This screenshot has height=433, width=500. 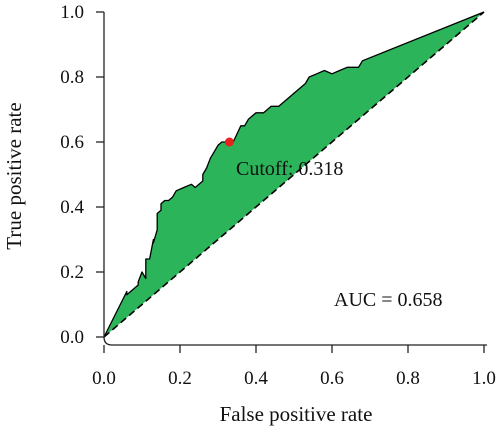 I want to click on y-tick-label: 1.0, so click(x=72, y=12).